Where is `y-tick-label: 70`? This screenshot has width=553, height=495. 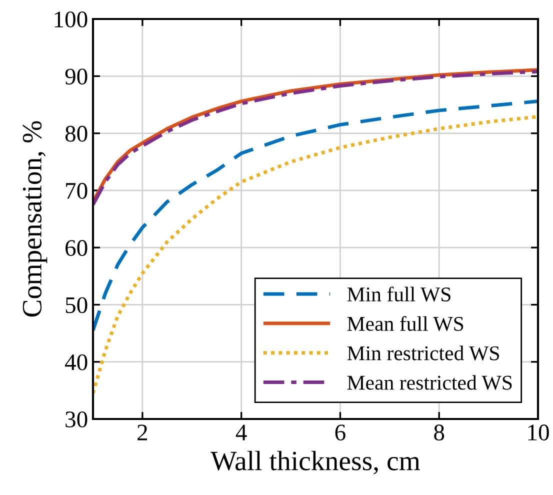
y-tick-label: 70 is located at coordinates (77, 190).